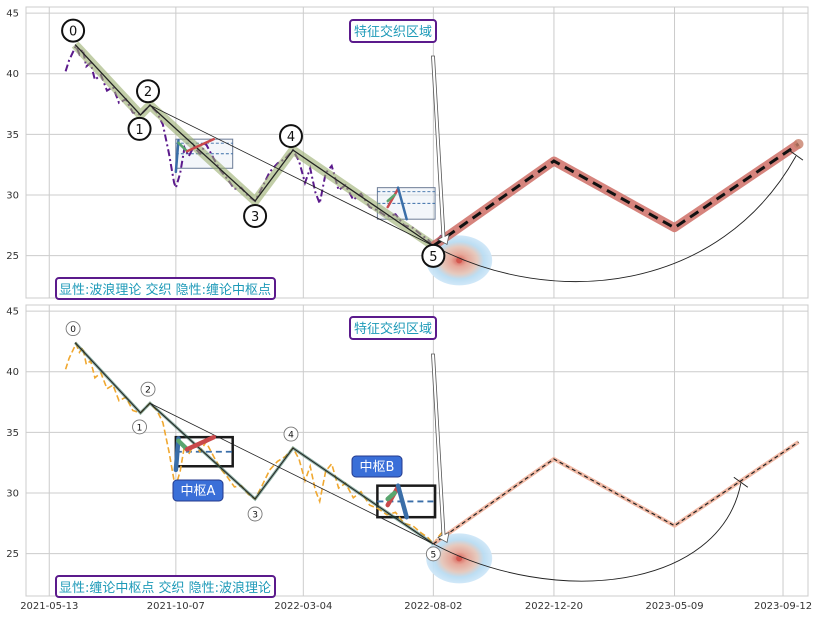  I want to click on top-caption-text: 显性:波浪理论 交织 隐性:缠论中枢点, so click(165, 290).